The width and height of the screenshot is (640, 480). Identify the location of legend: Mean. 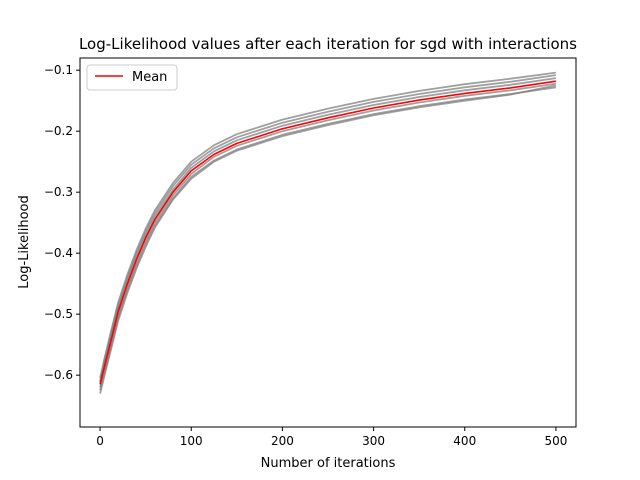
(132, 77).